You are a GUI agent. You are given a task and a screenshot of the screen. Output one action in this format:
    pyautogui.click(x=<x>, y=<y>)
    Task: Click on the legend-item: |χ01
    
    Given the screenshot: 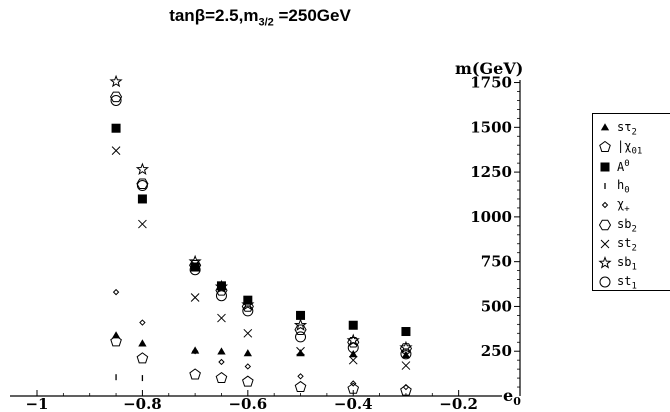 What is the action you would take?
    pyautogui.click(x=631, y=147)
    